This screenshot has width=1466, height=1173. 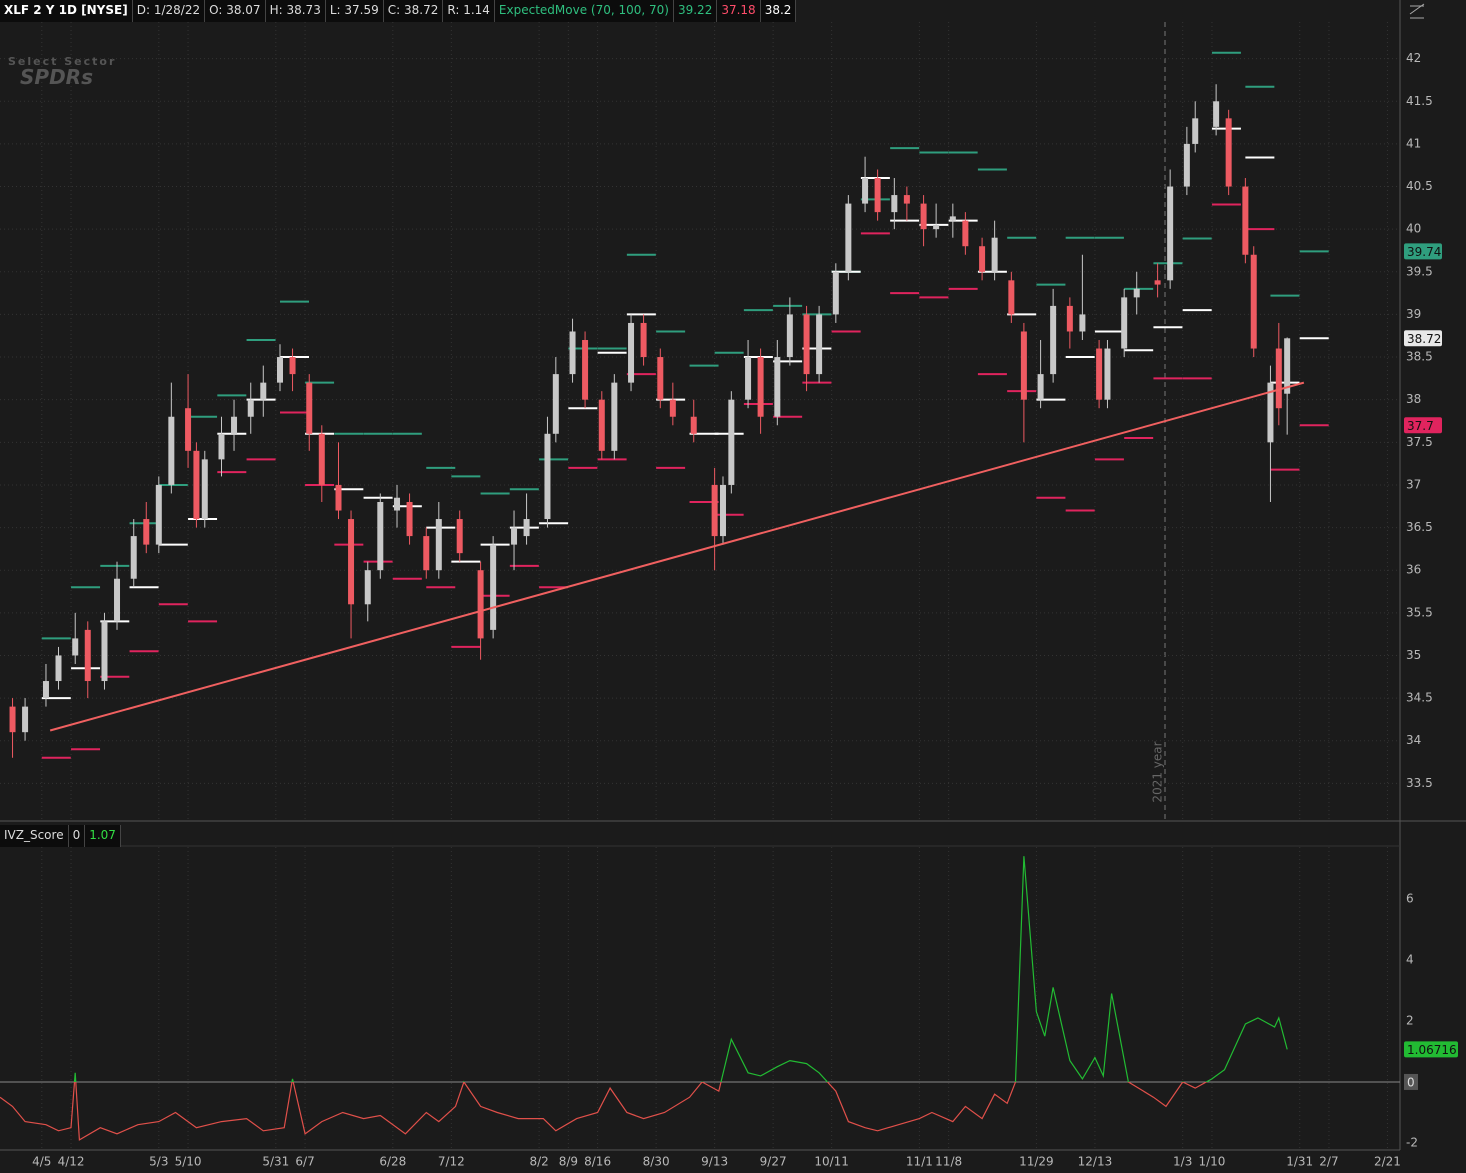 I want to click on logo-line: Select Sector, so click(x=62, y=61).